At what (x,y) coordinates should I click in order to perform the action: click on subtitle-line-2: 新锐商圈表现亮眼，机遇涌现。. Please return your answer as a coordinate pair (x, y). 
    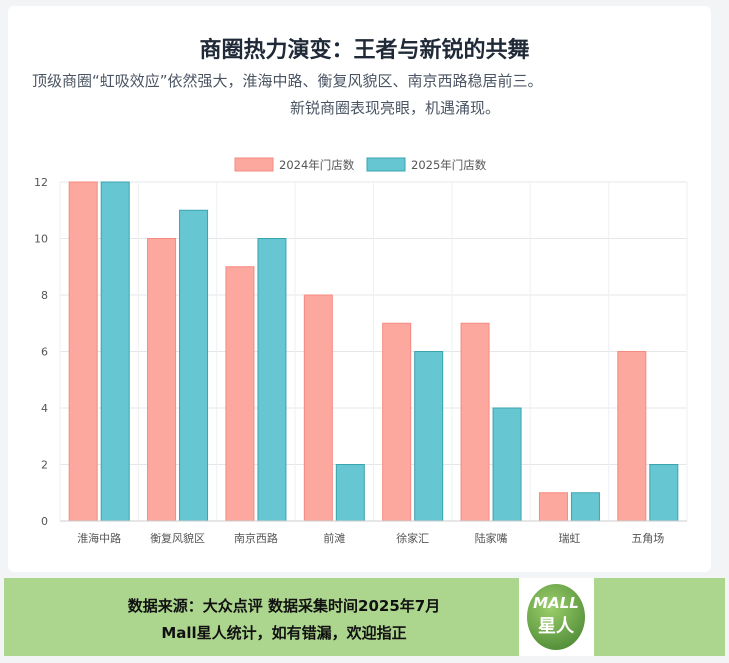
    Looking at the image, I should click on (394, 108).